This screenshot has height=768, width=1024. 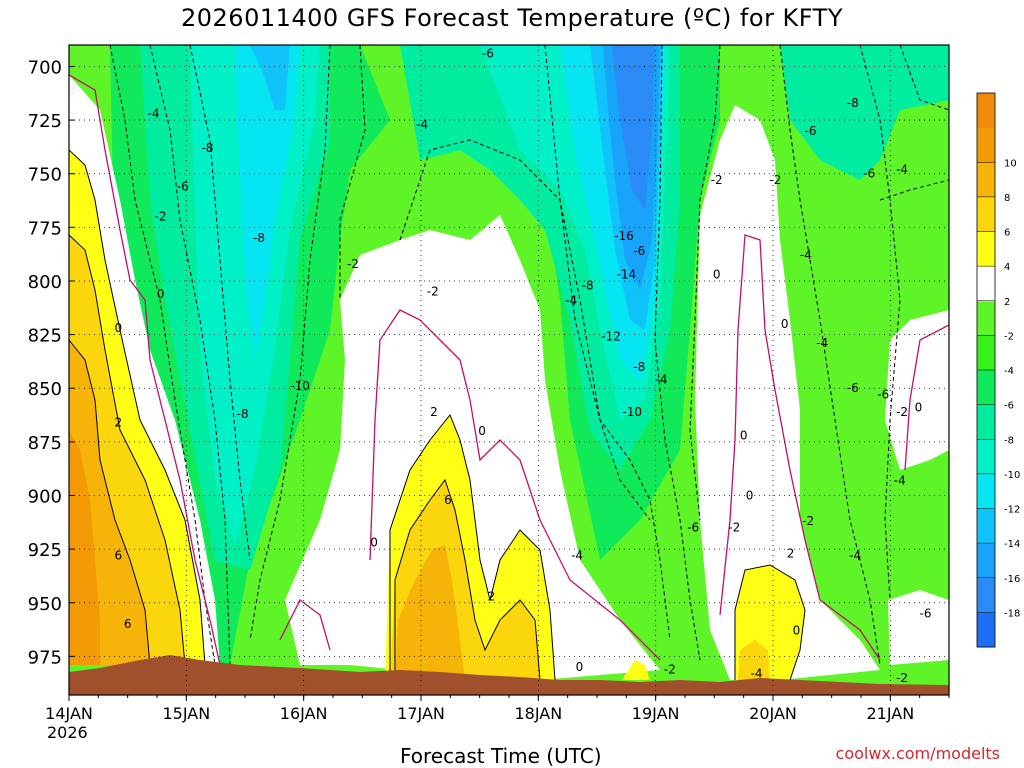 I want to click on contour-label: -10, so click(x=300, y=386).